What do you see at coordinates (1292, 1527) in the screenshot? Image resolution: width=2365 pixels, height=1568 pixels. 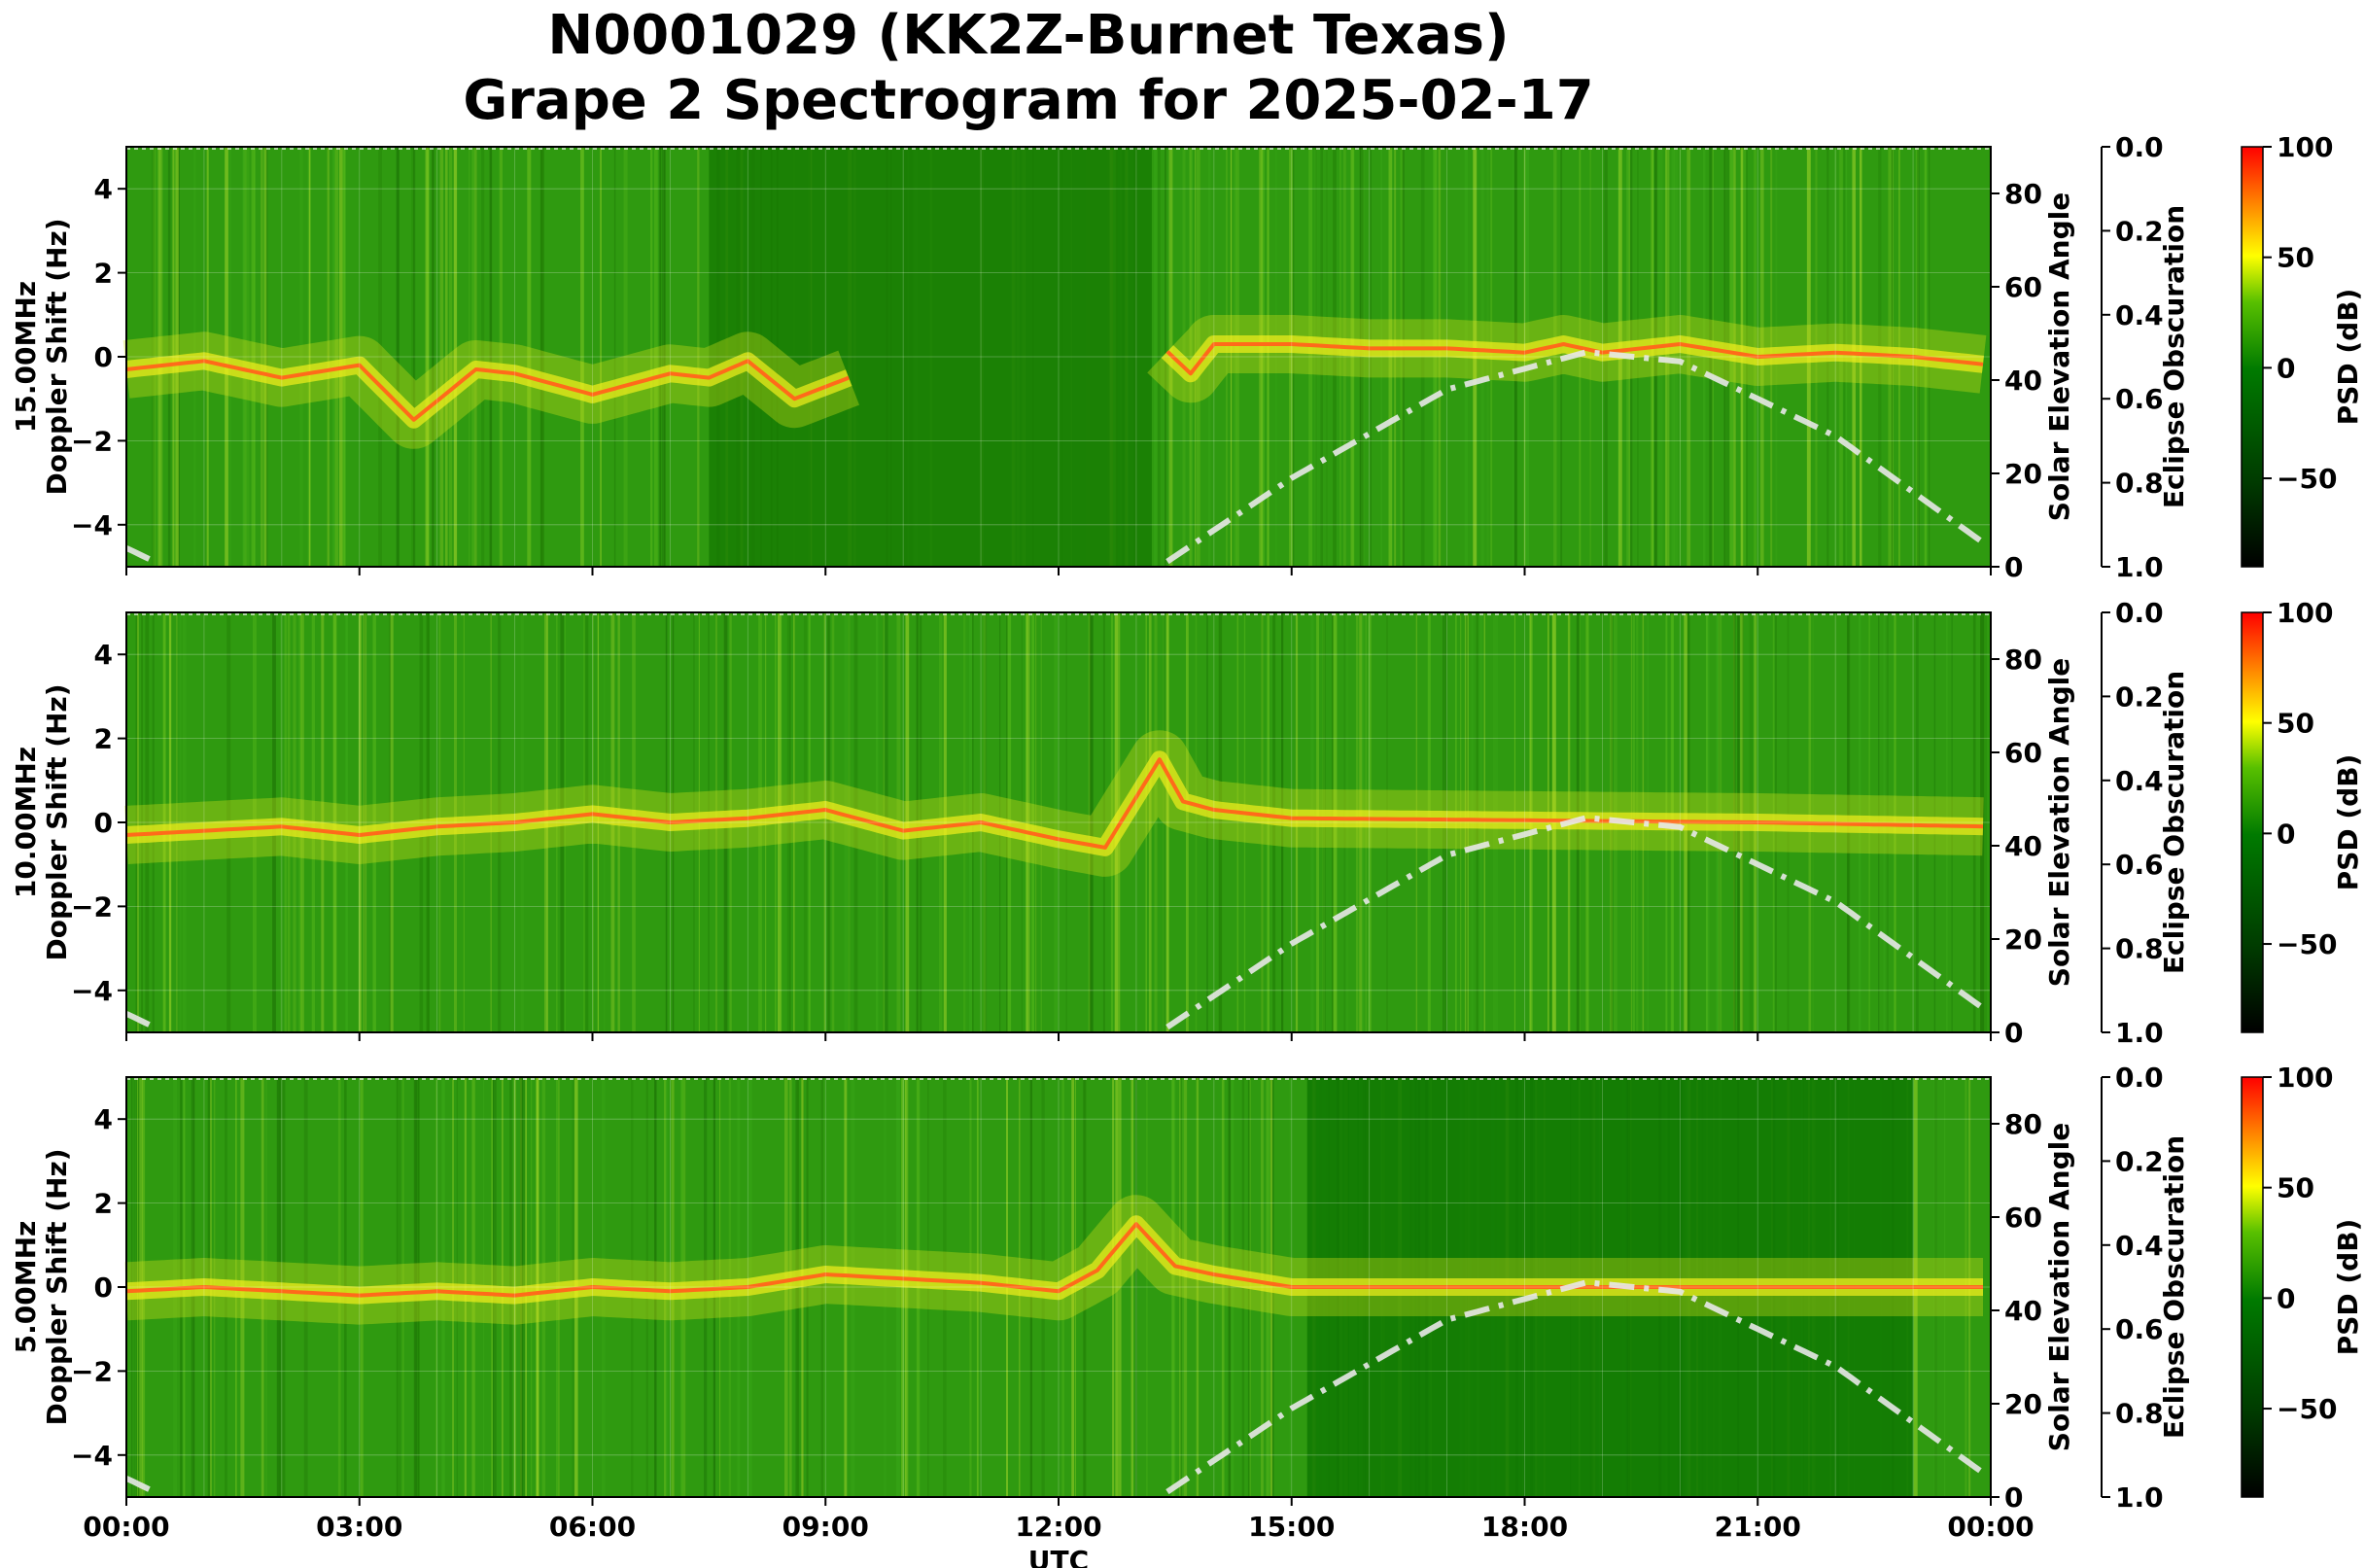 I see `x-tick-label: 15:00` at bounding box center [1292, 1527].